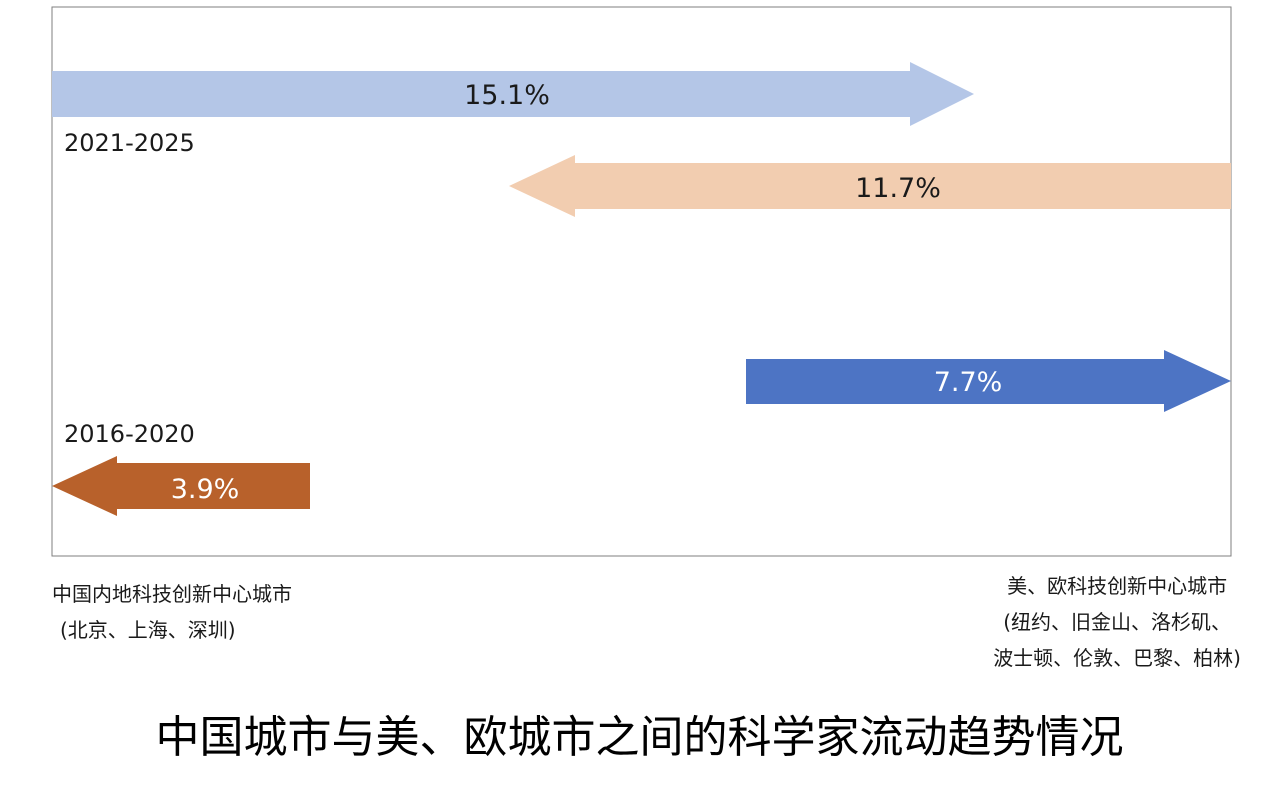 The image size is (1279, 805). I want to click on china-cities-list: (北京、上海、深圳), so click(148, 630).